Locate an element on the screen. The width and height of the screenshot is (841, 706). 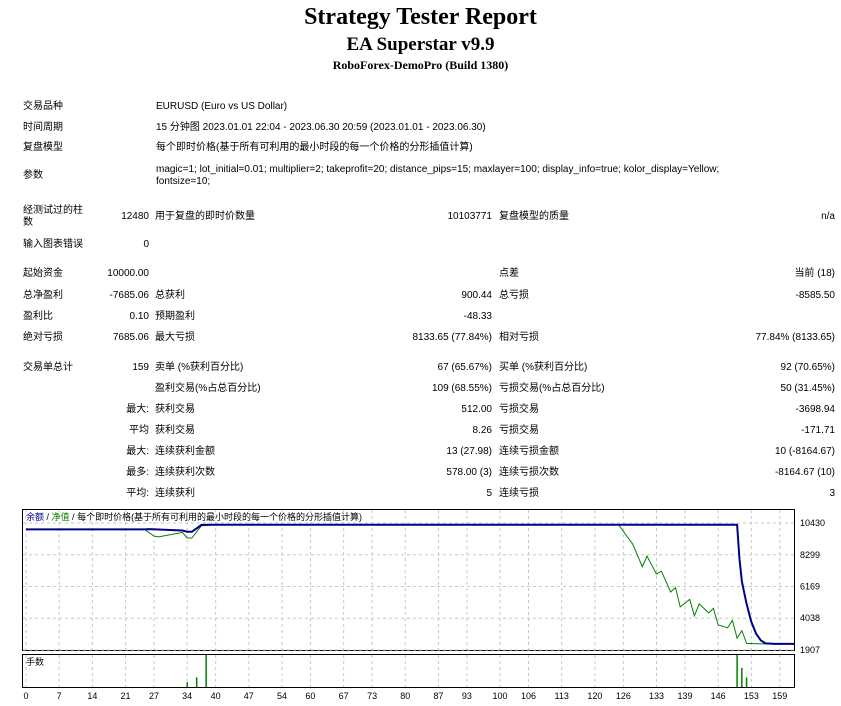
x-tick-label: 113 is located at coordinates (562, 696).